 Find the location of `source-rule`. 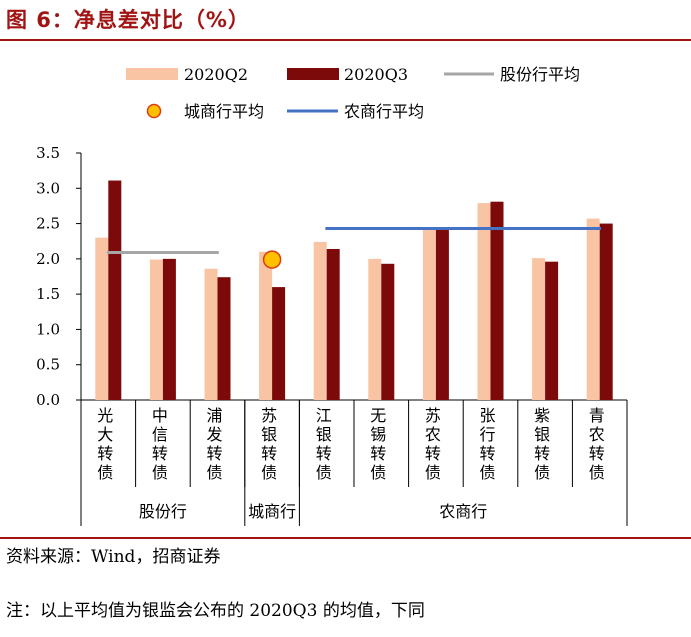

source-rule is located at coordinates (345, 538).